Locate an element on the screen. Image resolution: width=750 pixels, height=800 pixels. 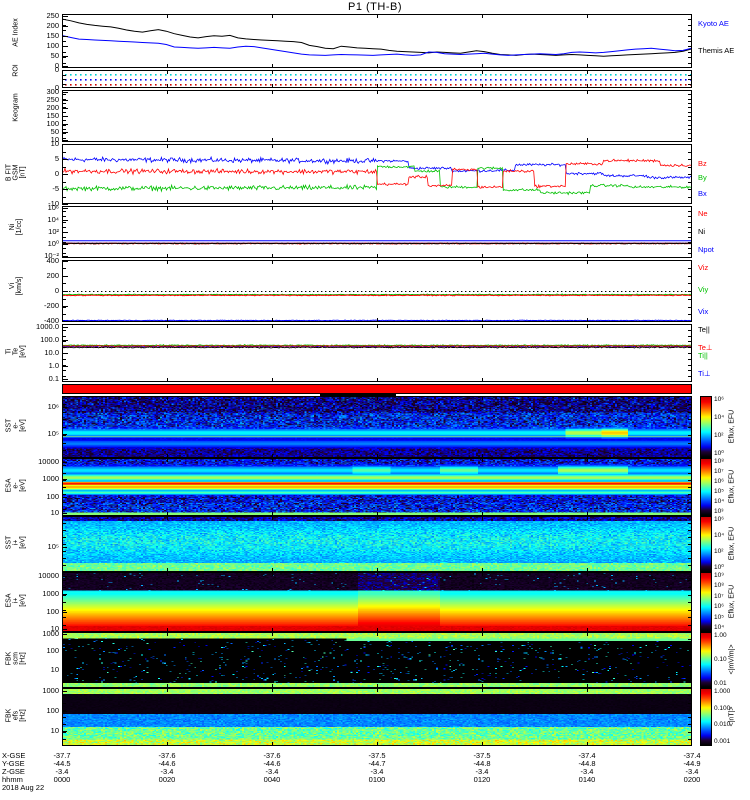
legend-label-npot: Npot is located at coordinates (706, 249).